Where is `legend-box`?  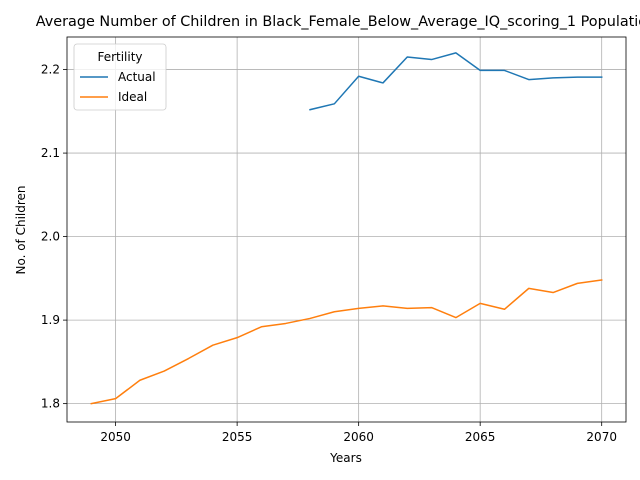
legend-box is located at coordinates (120, 77).